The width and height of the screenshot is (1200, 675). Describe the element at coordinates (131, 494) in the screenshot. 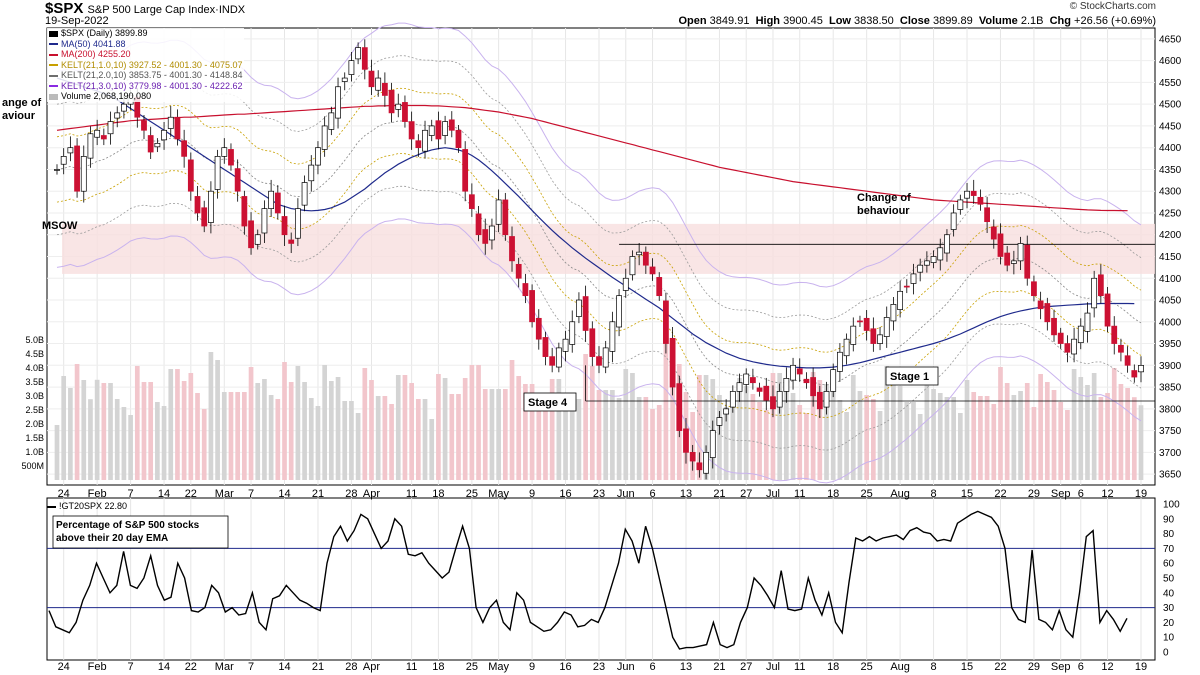

I see `x-tick-label-top: 7` at that location.